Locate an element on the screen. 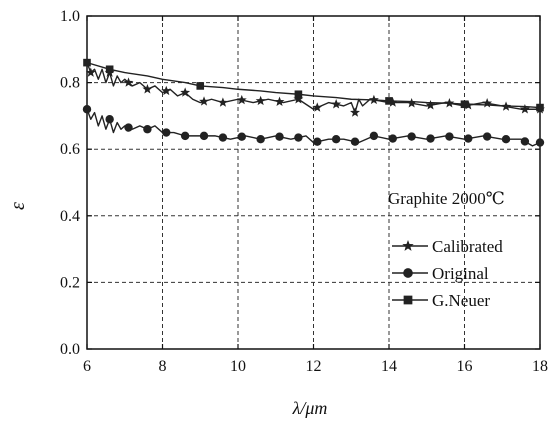 The width and height of the screenshot is (558, 428). x-tick-label: 10 is located at coordinates (238, 366).